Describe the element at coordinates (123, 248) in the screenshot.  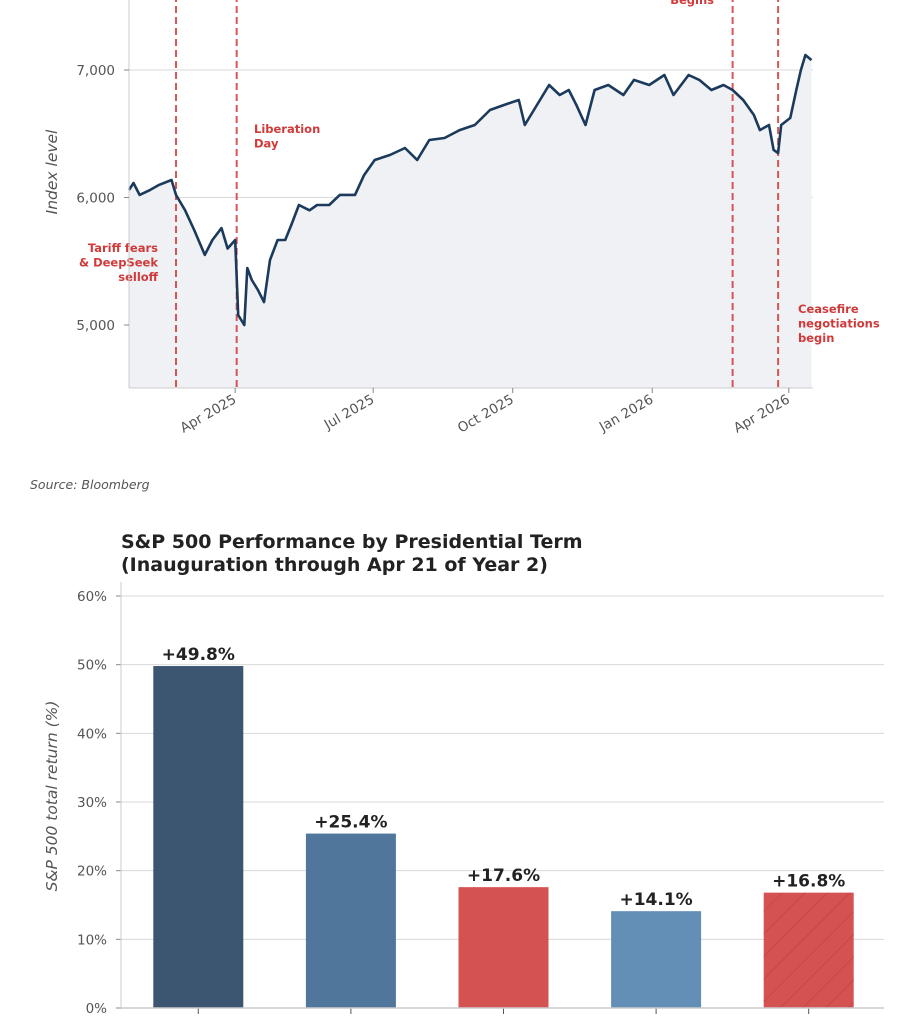
I see `event-label: Tariff fears` at that location.